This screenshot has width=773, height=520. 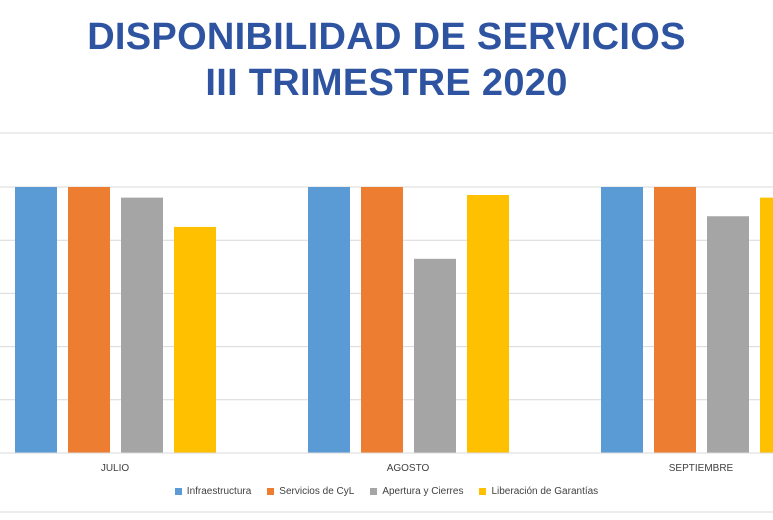 I want to click on legend-swatch-infraestructura, so click(x=178, y=491).